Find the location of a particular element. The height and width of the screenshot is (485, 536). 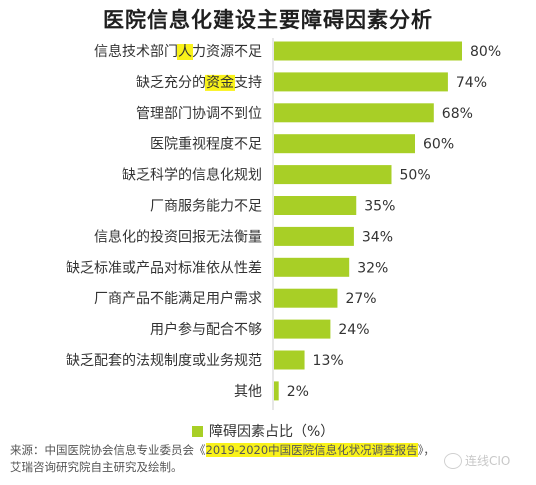

value-label-8: 32% is located at coordinates (372, 268).